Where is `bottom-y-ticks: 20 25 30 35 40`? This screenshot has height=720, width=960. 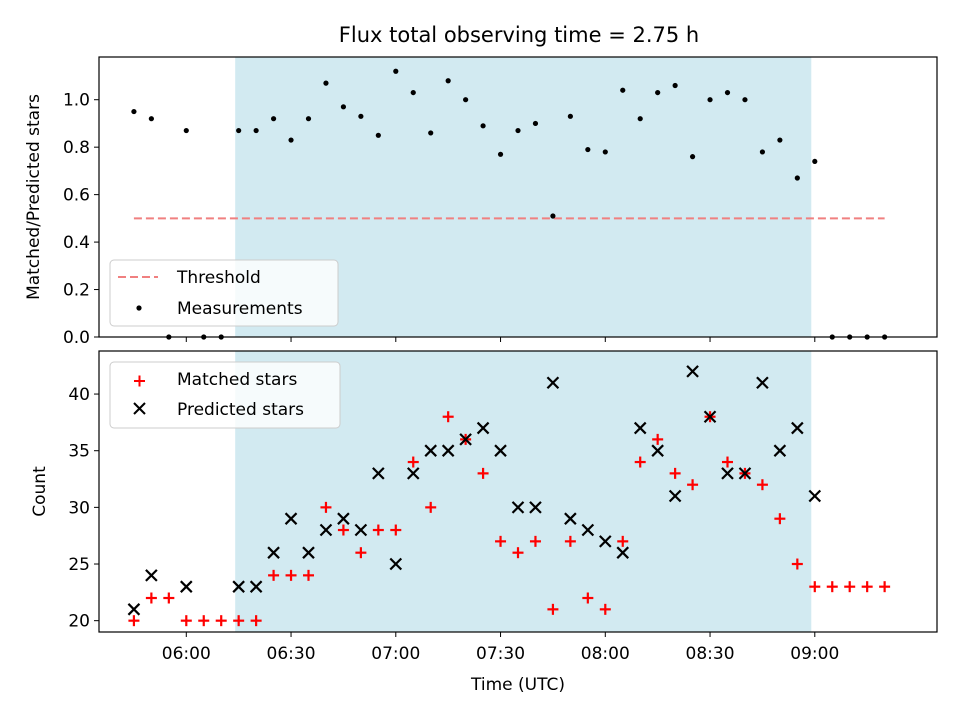 bottom-y-ticks: 20 25 30 35 40 is located at coordinates (83, 508).